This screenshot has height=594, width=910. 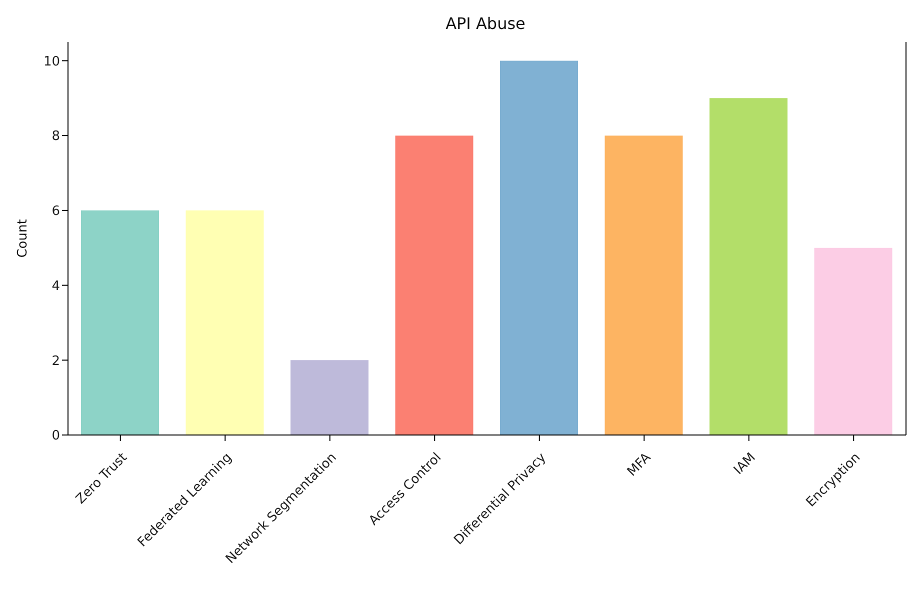 I want to click on x-tick-label: IAM, so click(x=745, y=464).